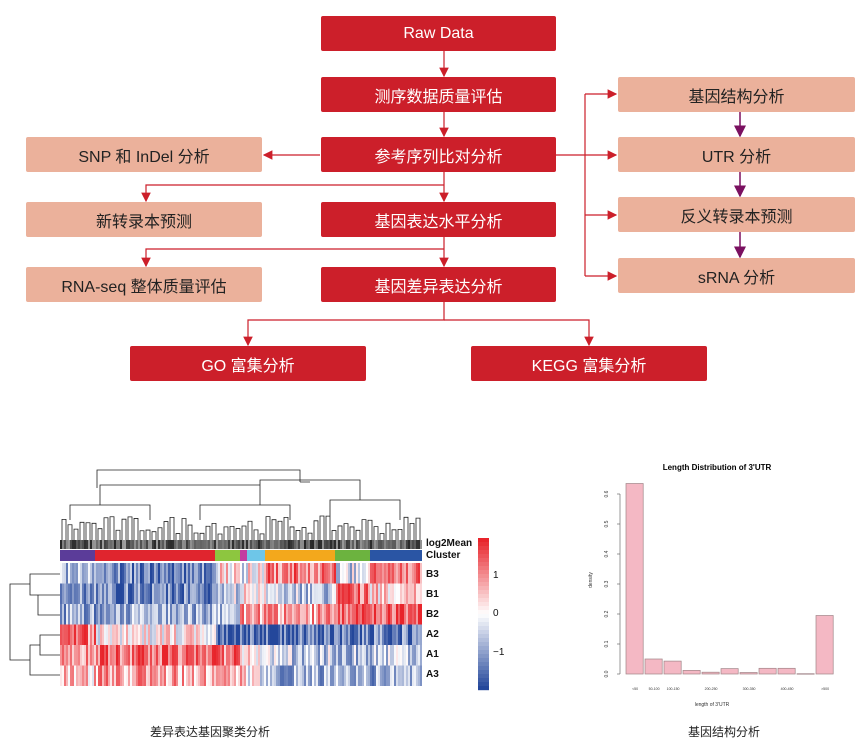 Image resolution: width=868 pixels, height=748 pixels. Describe the element at coordinates (717, 467) in the screenshot. I see `chart-title: Length Distribution of 3'UTR` at that location.